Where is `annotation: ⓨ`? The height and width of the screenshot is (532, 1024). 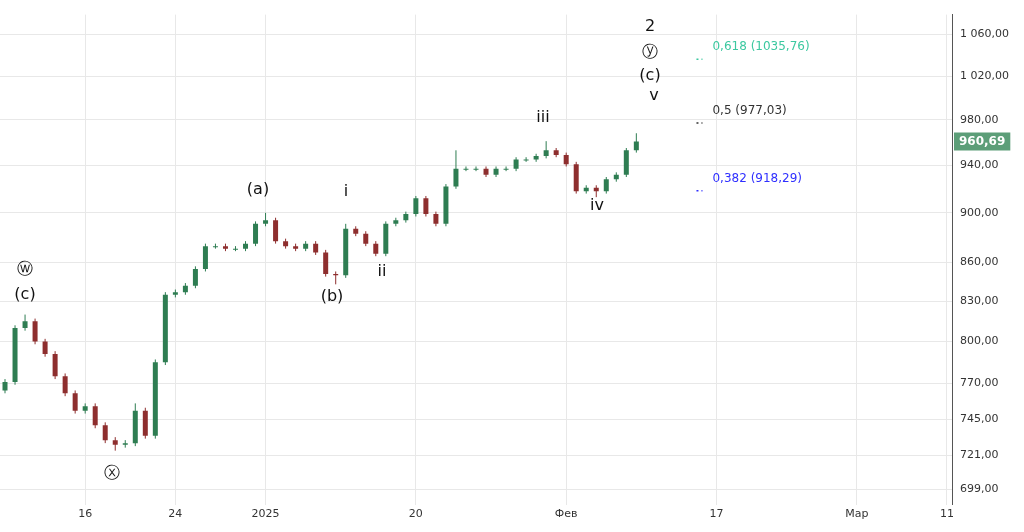
annotation: ⓨ is located at coordinates (650, 52).